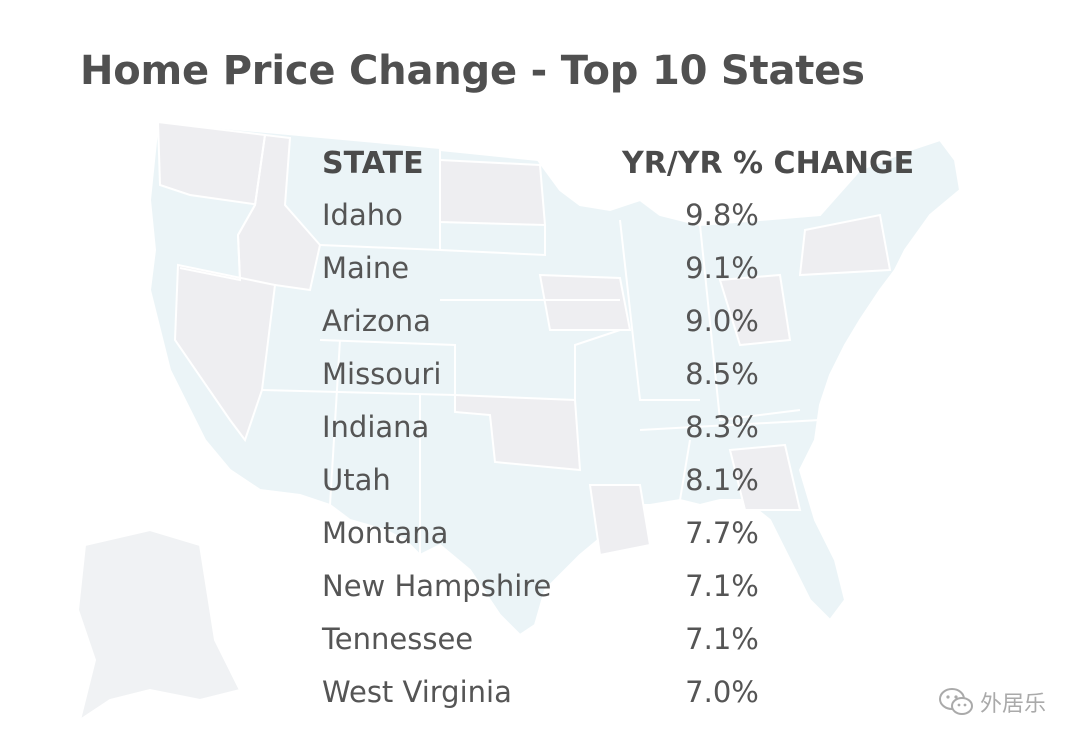 This screenshot has width=1080, height=750. Describe the element at coordinates (845, 245) in the screenshot. I see `state-new-york` at that location.